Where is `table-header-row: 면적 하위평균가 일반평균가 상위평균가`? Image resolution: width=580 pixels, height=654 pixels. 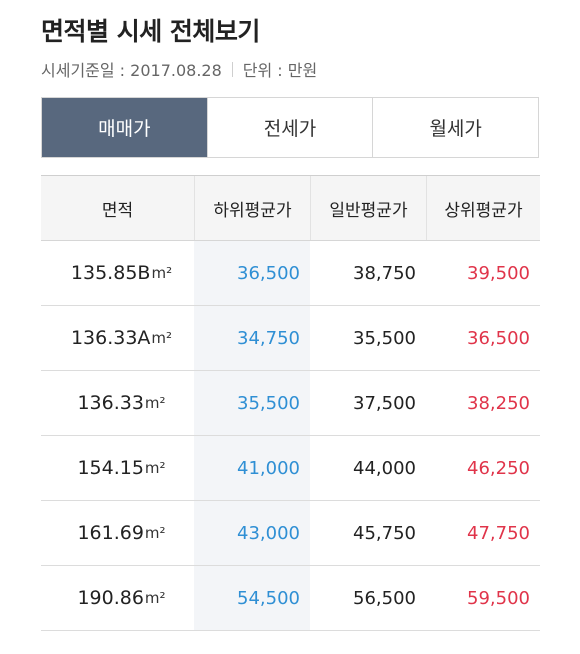
table-header-row: 면적 하위평균가 일반평균가 상위평균가 is located at coordinates (290, 208).